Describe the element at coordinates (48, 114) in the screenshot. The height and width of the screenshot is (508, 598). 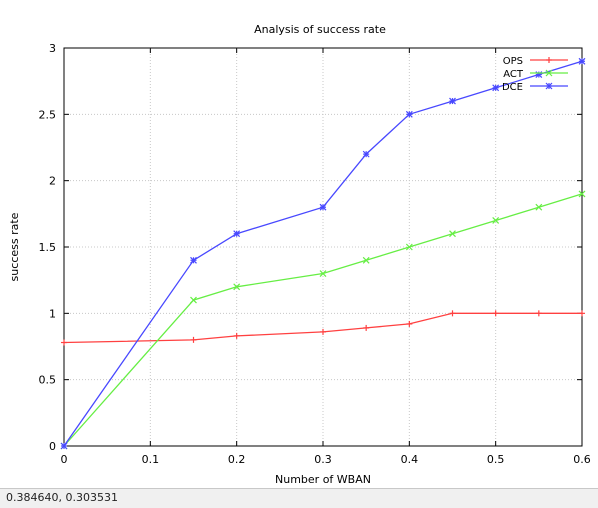
I see `y-tick-label: 2.5` at that location.